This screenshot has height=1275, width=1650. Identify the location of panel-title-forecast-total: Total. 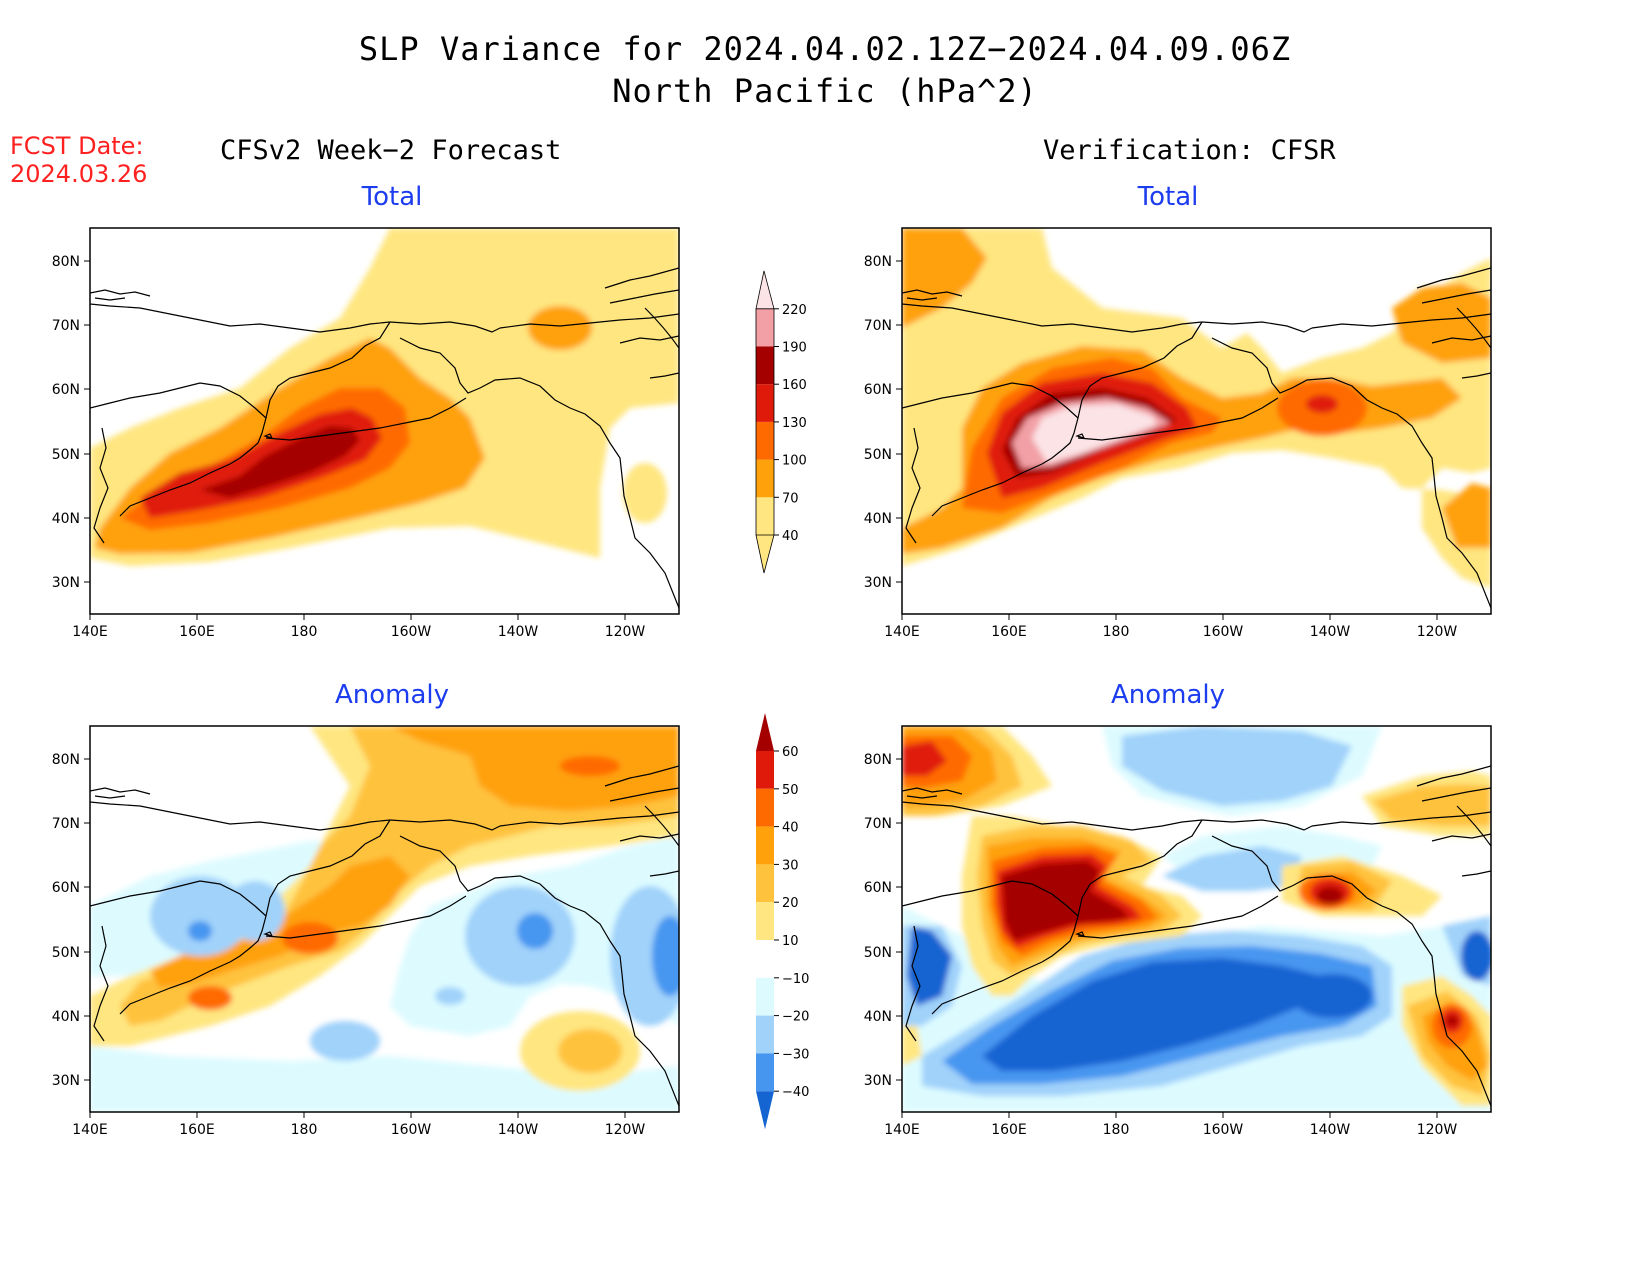
(392, 197).